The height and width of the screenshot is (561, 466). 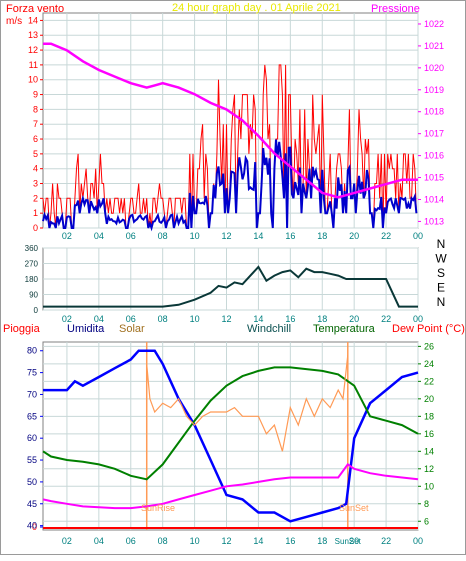 I want to click on direction-x-tick-label: 04, so click(x=99, y=319).